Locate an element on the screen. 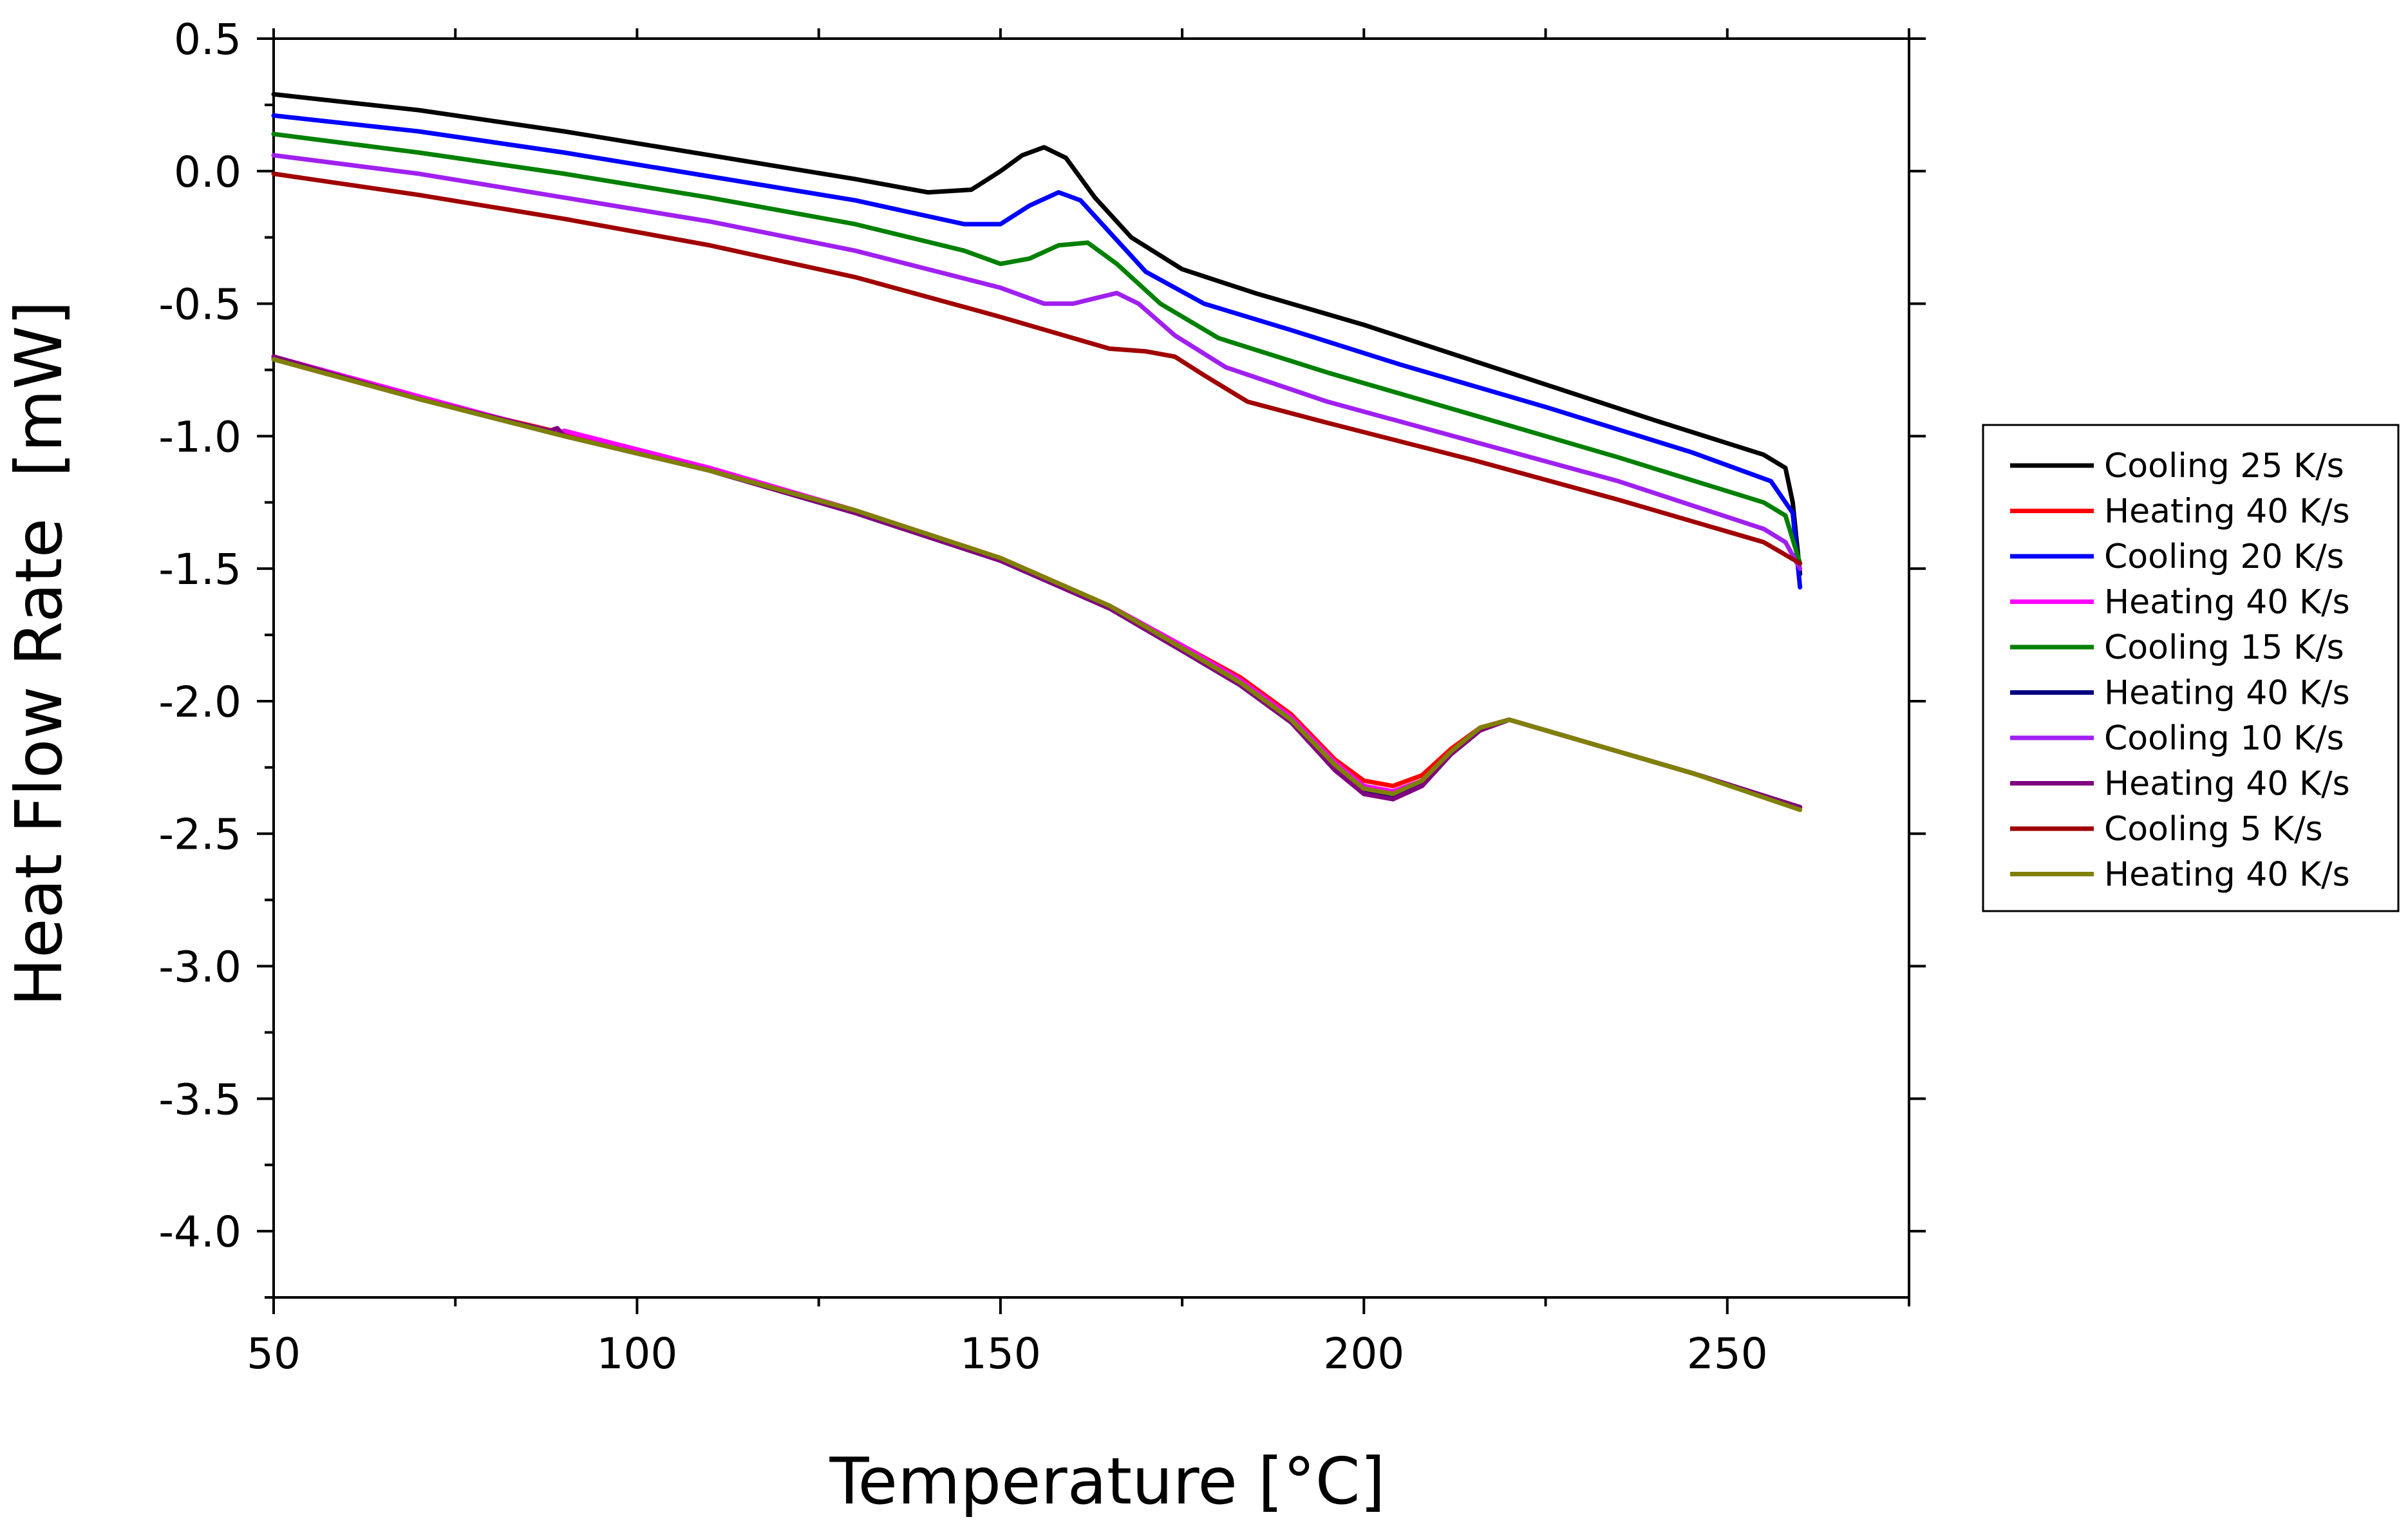 This screenshot has height=1526, width=2408. y-tick-label: -4.0 is located at coordinates (199, 1232).